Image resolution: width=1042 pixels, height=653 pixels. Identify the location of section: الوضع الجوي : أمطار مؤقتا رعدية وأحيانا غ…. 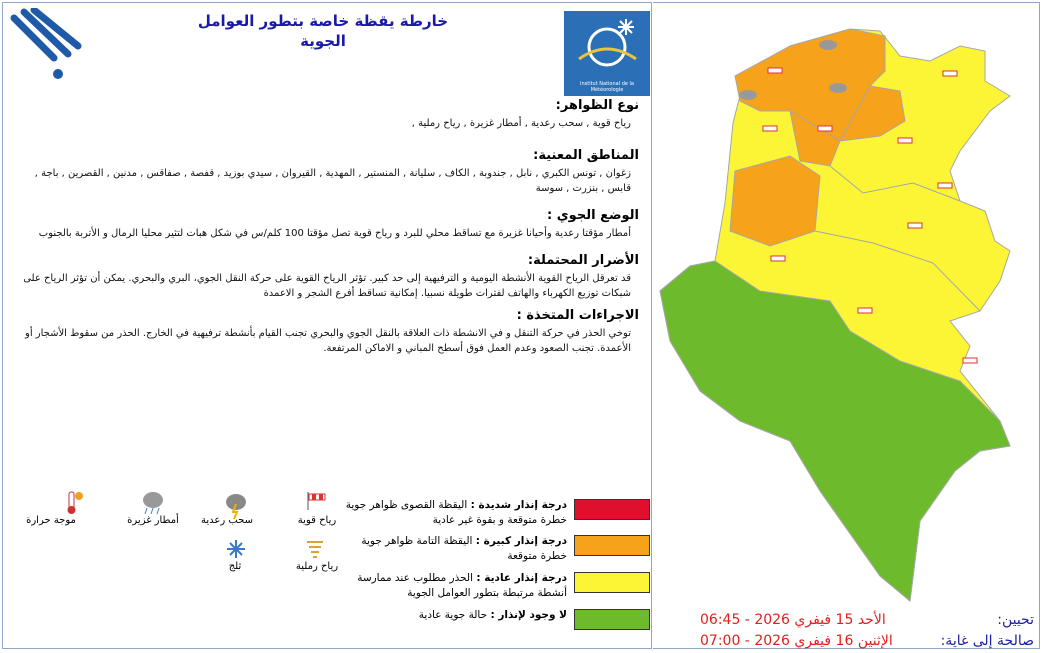
(326, 224).